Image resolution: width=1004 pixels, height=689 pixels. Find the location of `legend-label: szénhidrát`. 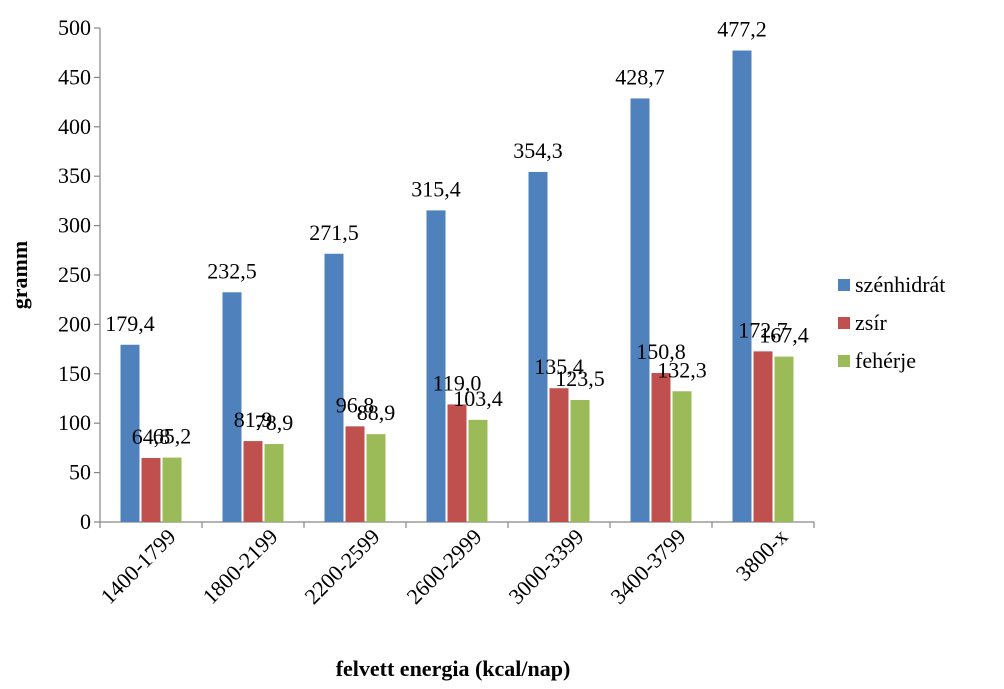

legend-label: szénhidrát is located at coordinates (900, 284).